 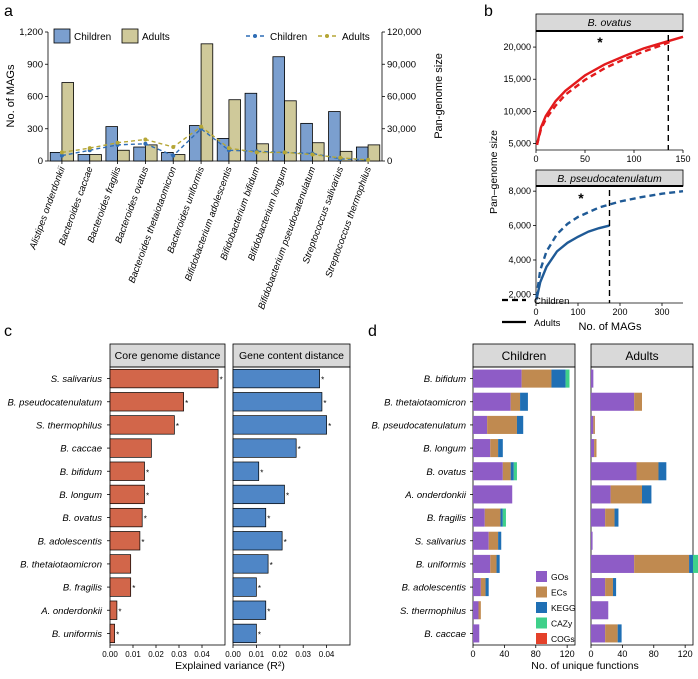 I want to click on a-line-children, so click(x=215, y=144).